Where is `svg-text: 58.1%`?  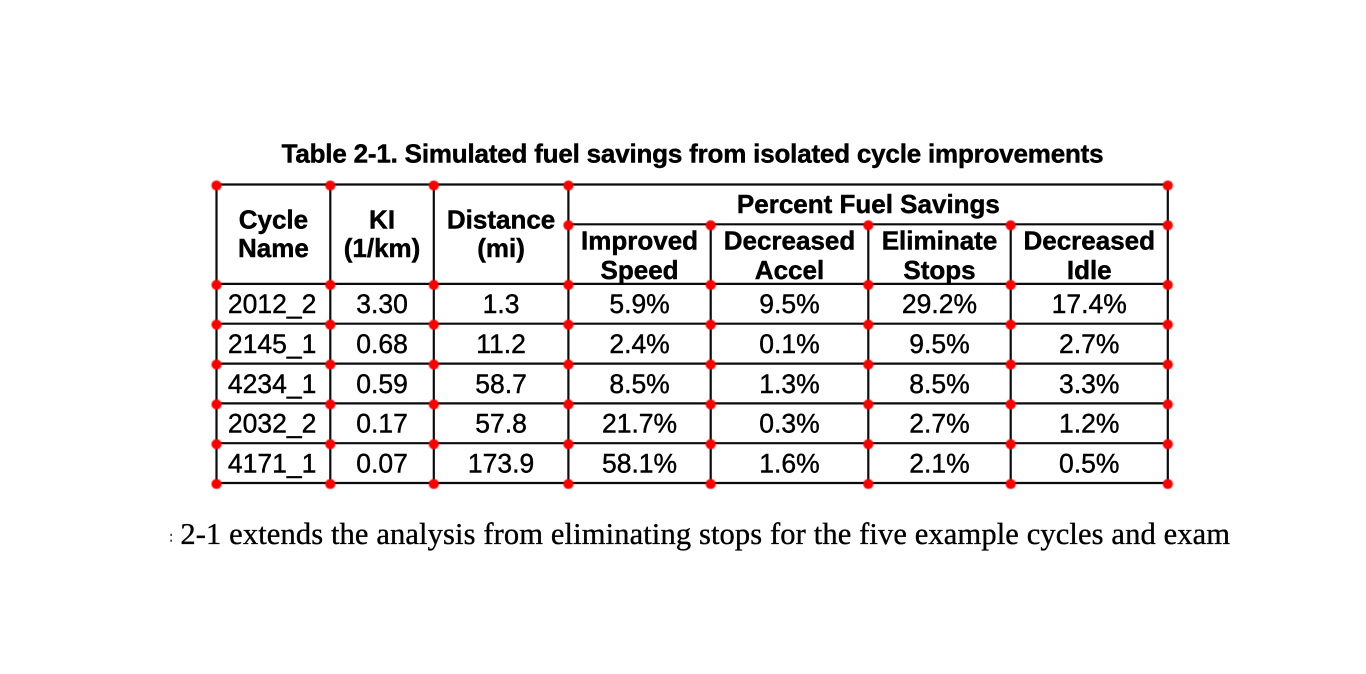
svg-text: 58.1% is located at coordinates (639, 463).